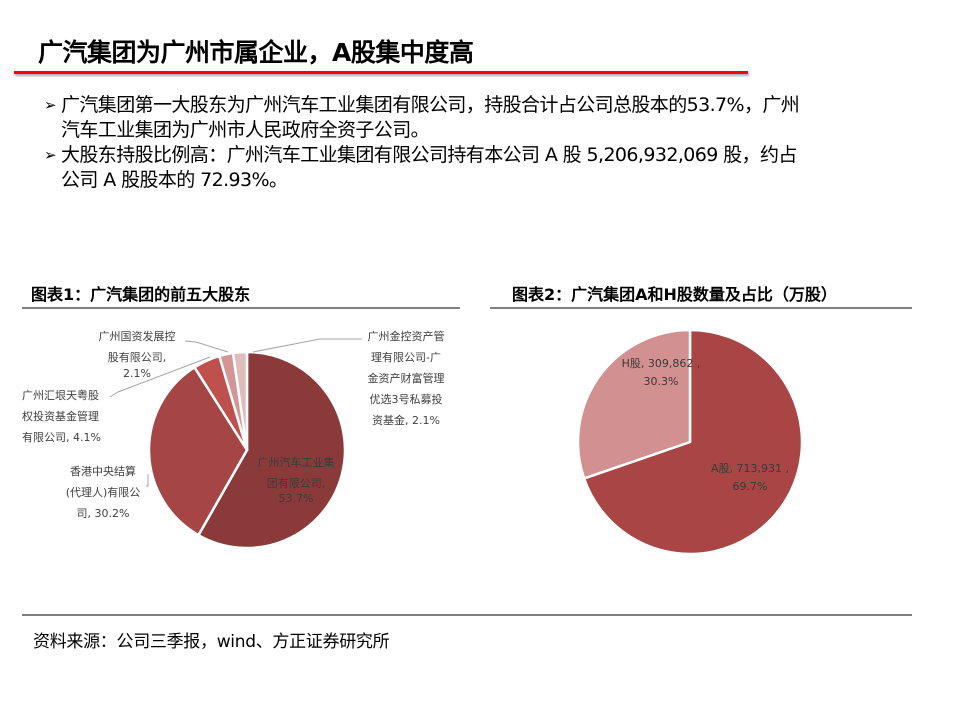 This screenshot has width=959, height=719. Describe the element at coordinates (661, 363) in the screenshot. I see `label-line: H股, 309,862 ,` at that location.